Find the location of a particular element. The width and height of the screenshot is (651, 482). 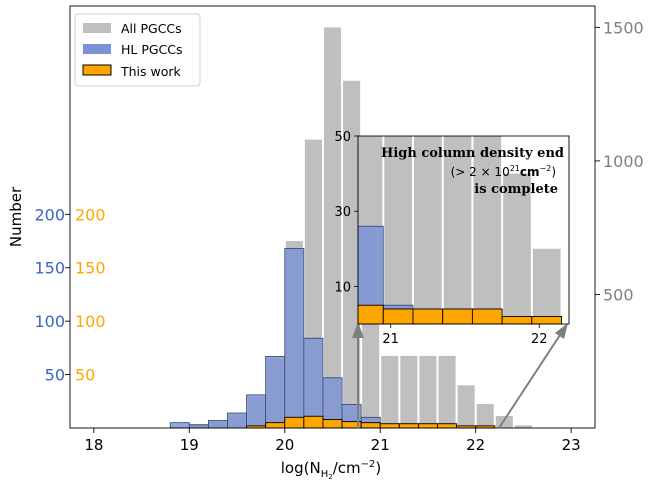

inset-annotation-title: High column density end is located at coordinates (472, 153).